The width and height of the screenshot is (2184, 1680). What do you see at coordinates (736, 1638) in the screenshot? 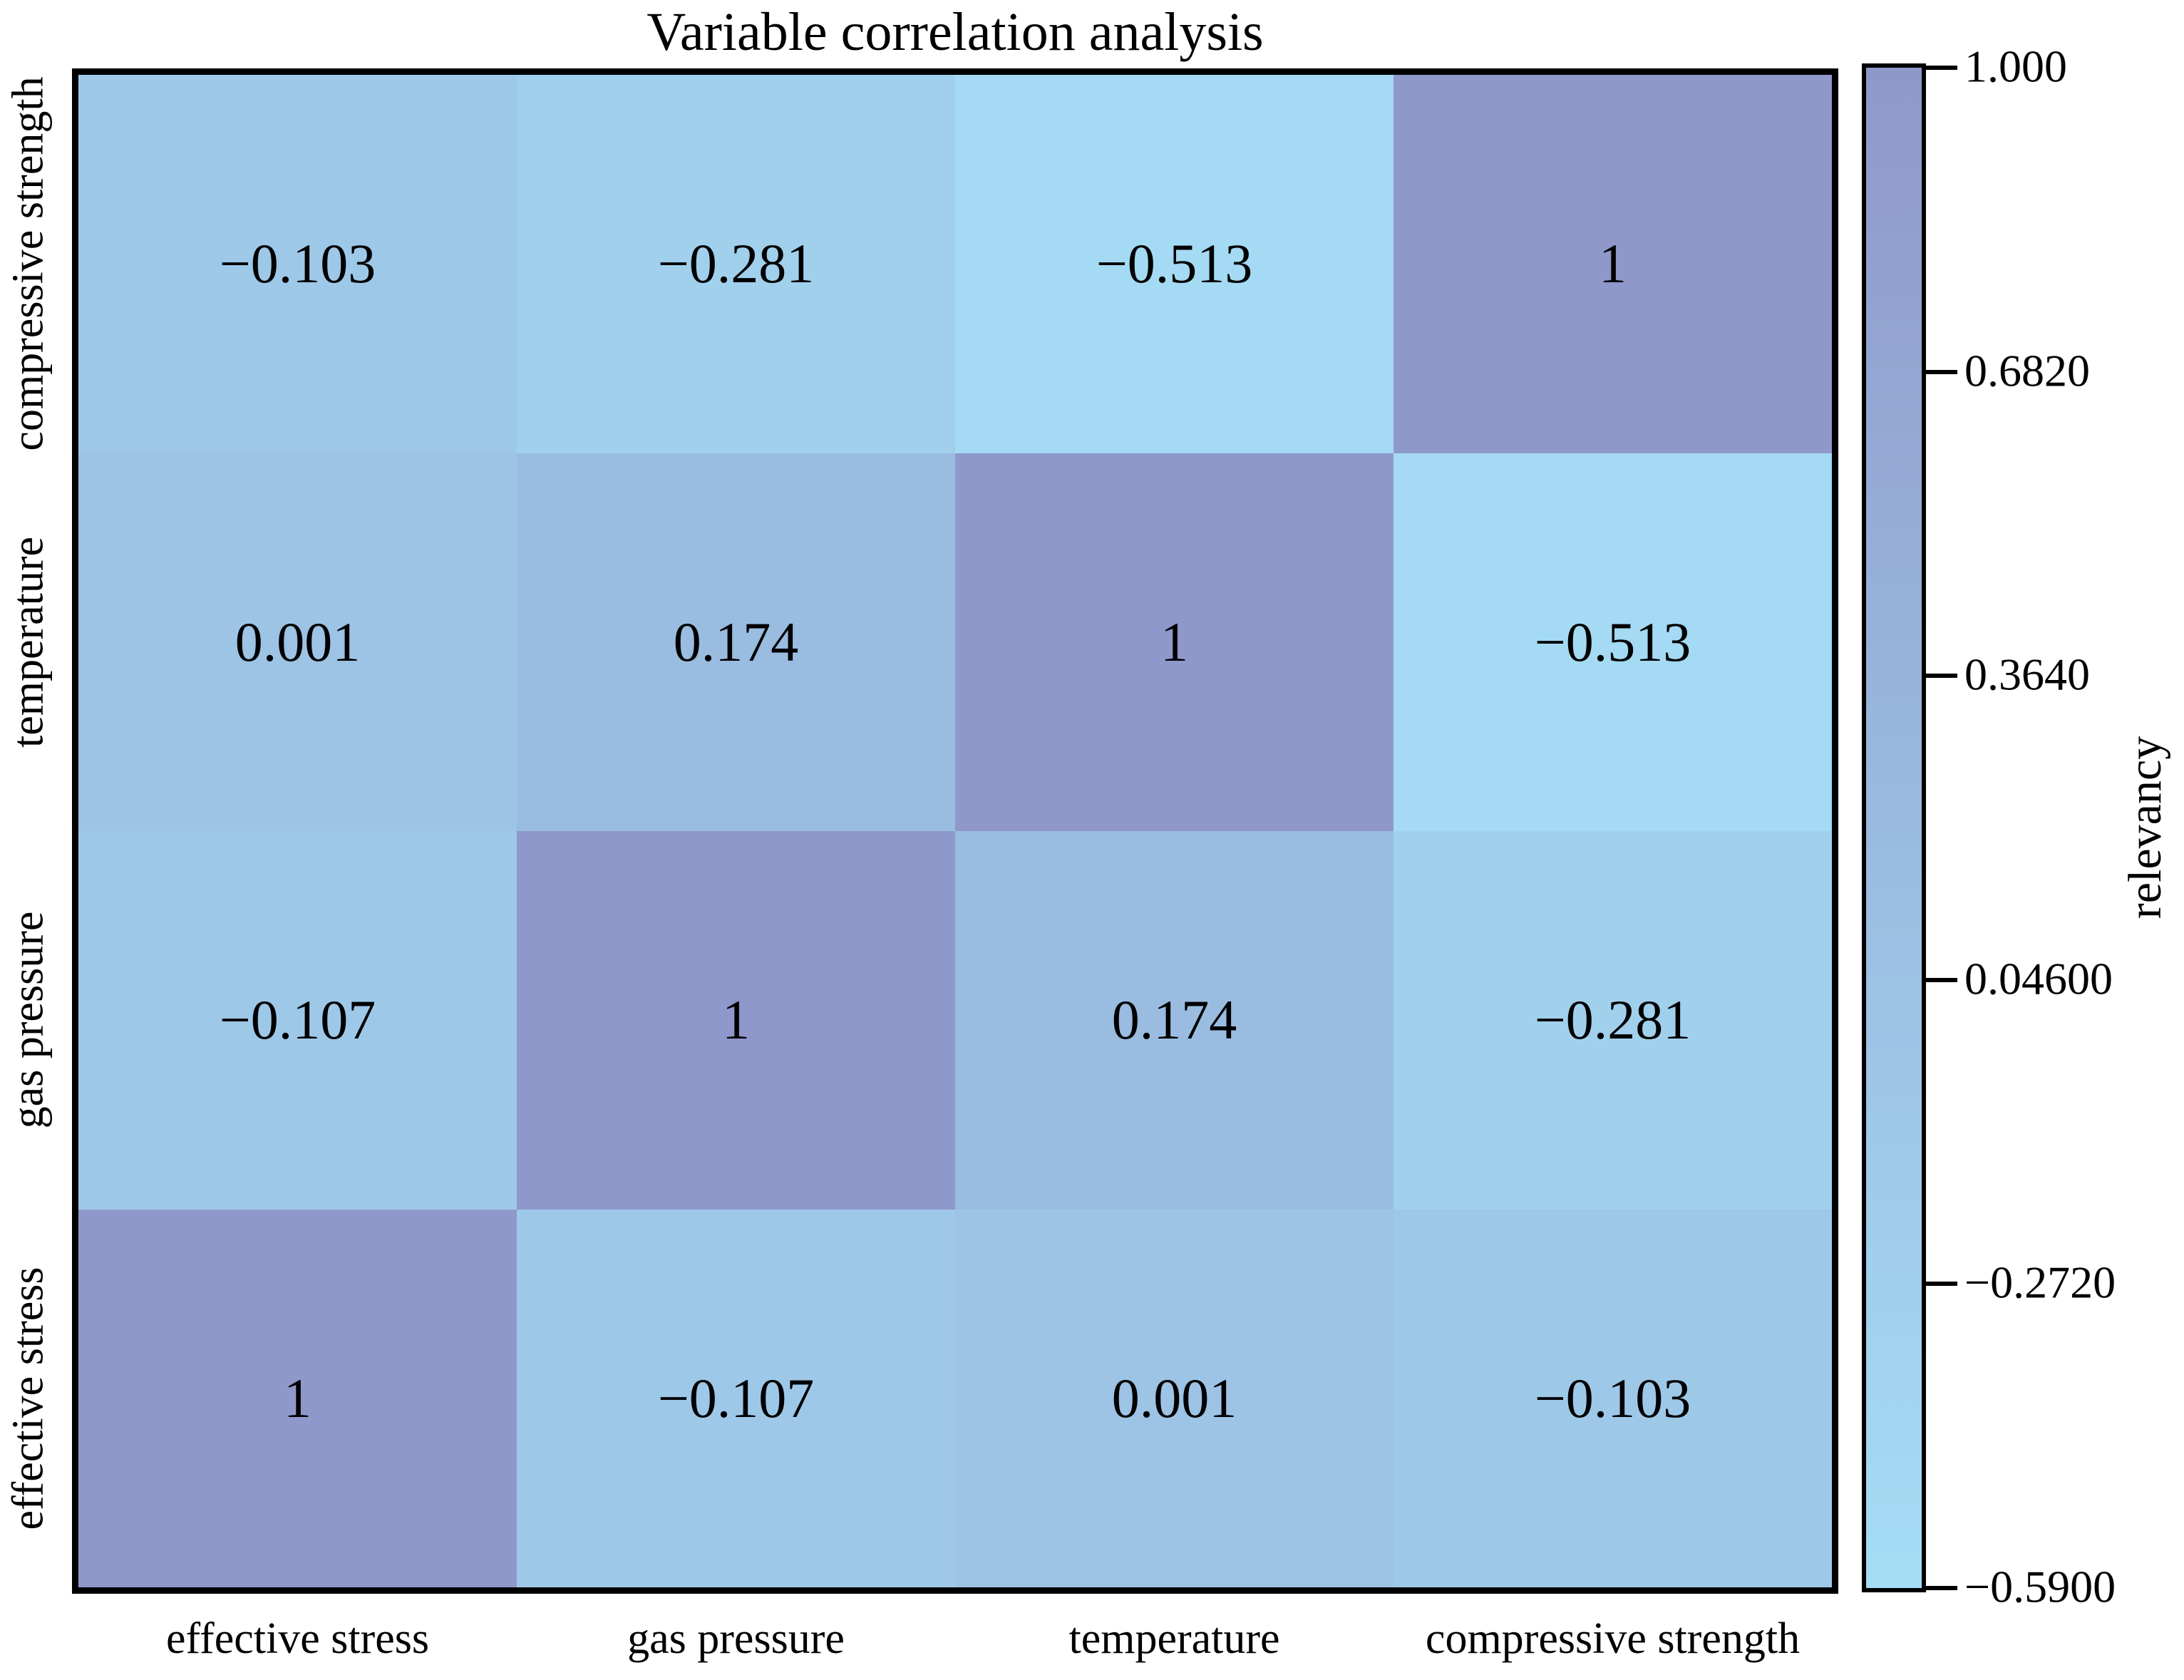
I see `x-axis-label-gas-pressure: gas pressure` at bounding box center [736, 1638].